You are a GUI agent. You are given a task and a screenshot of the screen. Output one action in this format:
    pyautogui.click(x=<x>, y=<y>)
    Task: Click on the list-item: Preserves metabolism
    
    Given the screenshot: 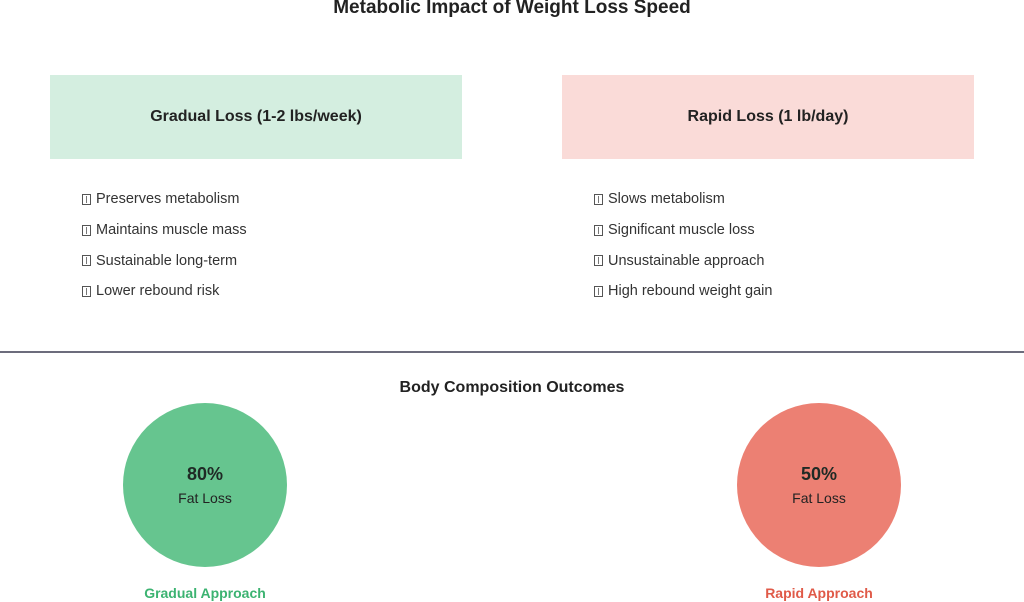 What is the action you would take?
    pyautogui.click(x=164, y=199)
    